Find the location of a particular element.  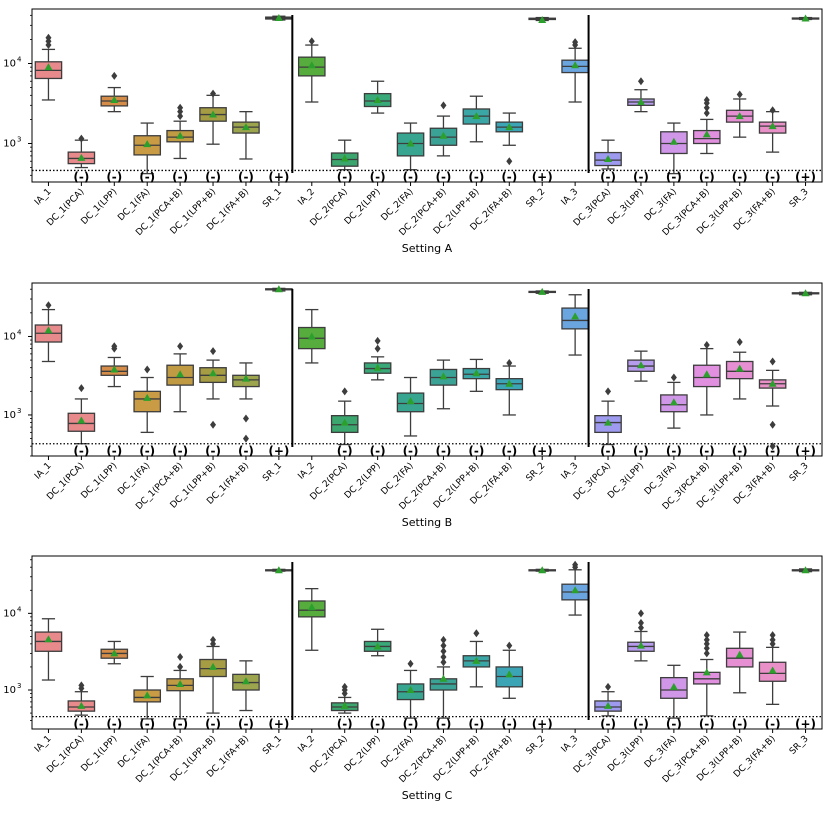

box-DC_2(LPP+B) is located at coordinates (476, 375).